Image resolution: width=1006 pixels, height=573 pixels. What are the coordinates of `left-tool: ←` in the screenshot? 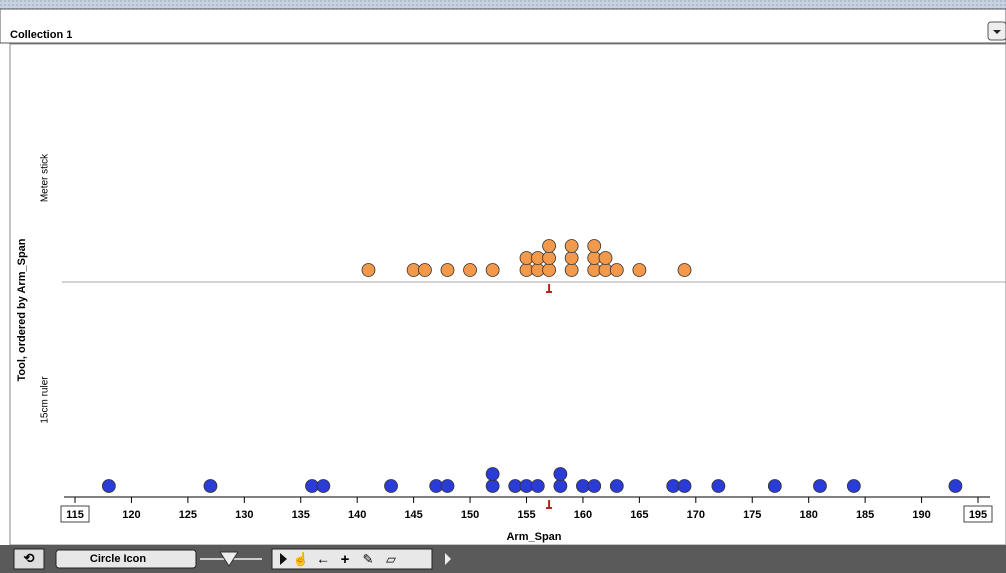 It's located at (323, 559).